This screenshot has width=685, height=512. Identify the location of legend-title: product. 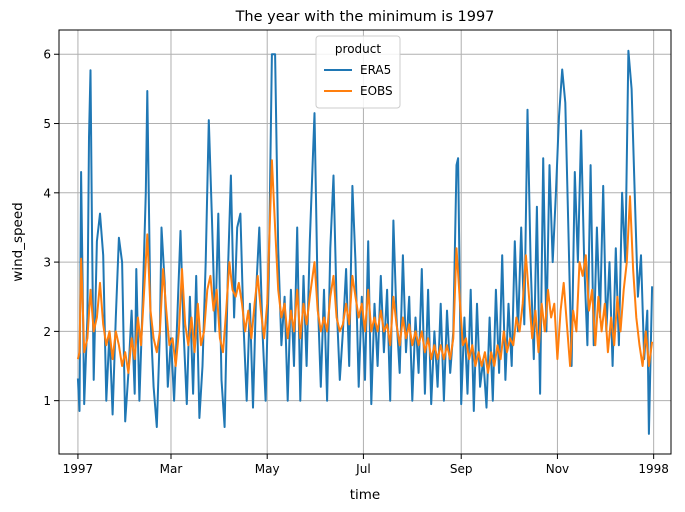
(358, 49).